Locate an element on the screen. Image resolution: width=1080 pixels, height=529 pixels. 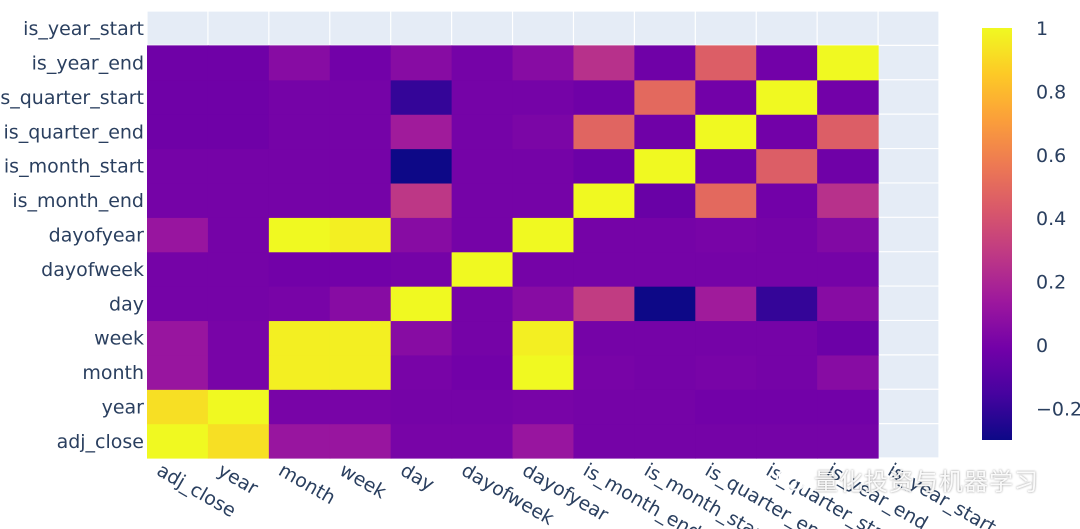
heatmap-cell-week-year is located at coordinates (238, 338).